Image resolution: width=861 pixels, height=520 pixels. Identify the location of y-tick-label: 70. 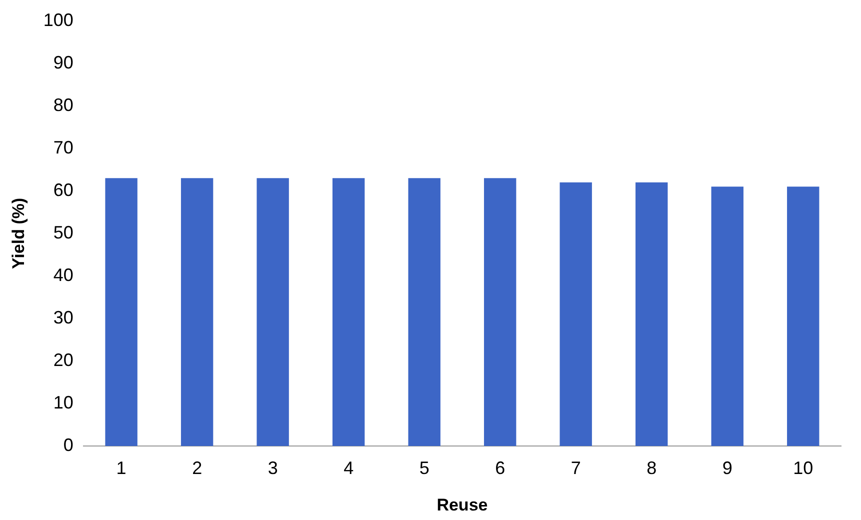
(63, 147).